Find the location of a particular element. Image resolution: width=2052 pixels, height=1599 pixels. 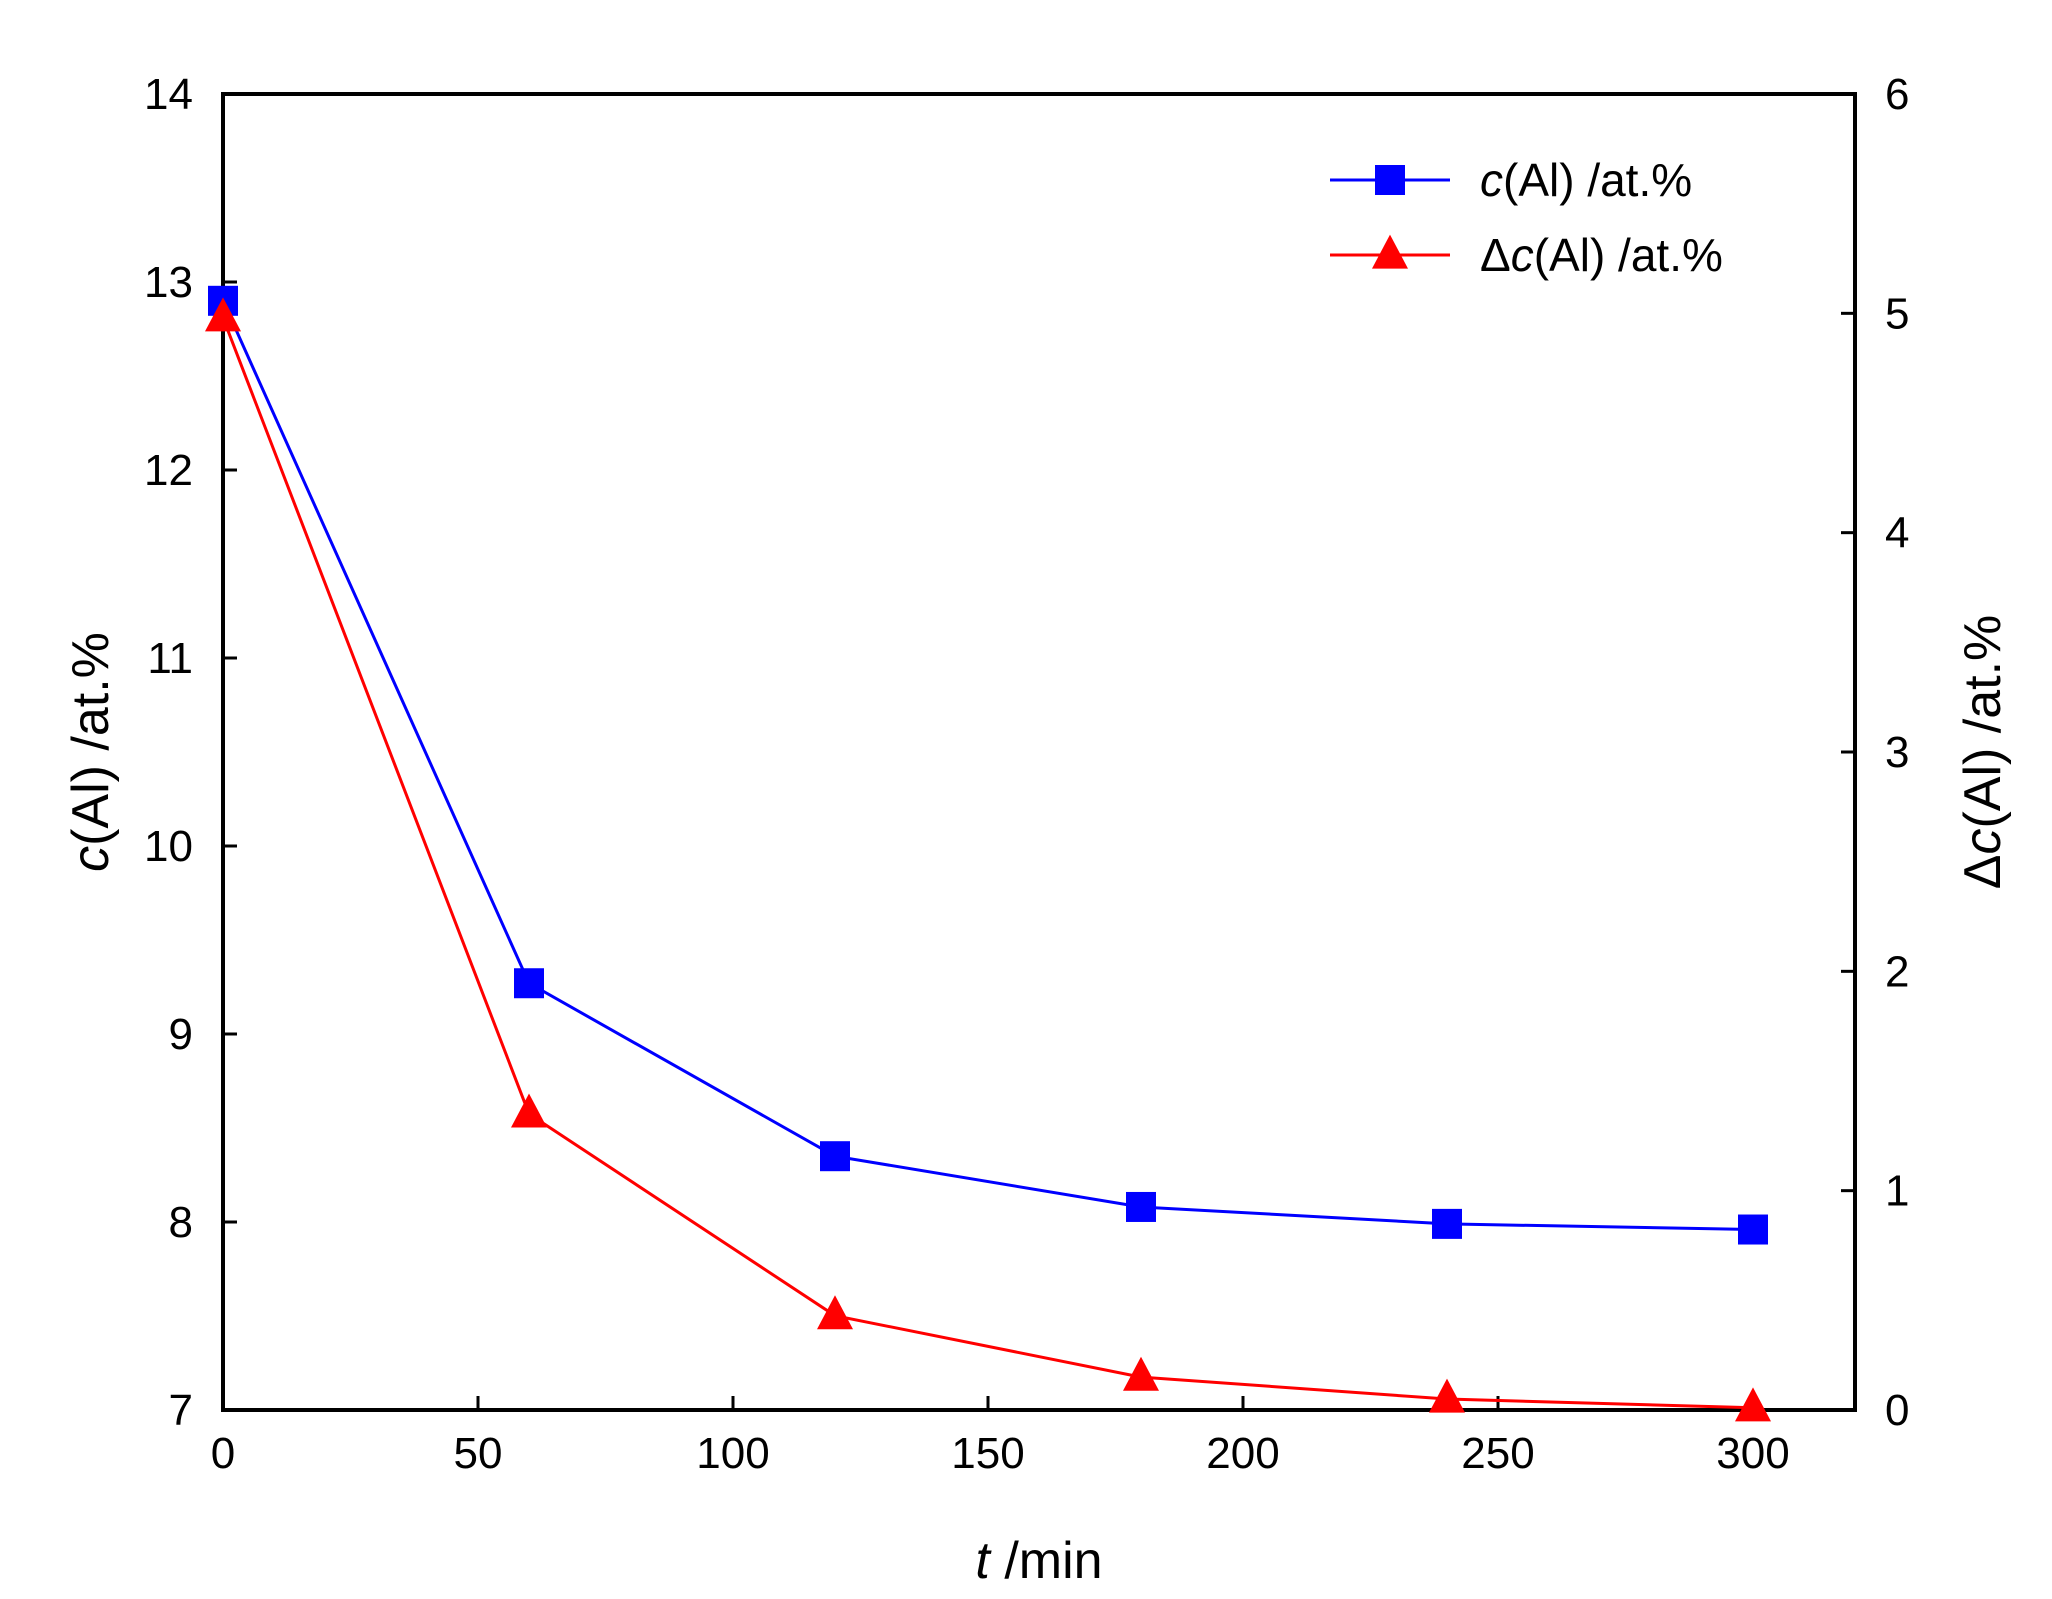

y2-axis-title-prefix: Δ is located at coordinates (1983, 872).